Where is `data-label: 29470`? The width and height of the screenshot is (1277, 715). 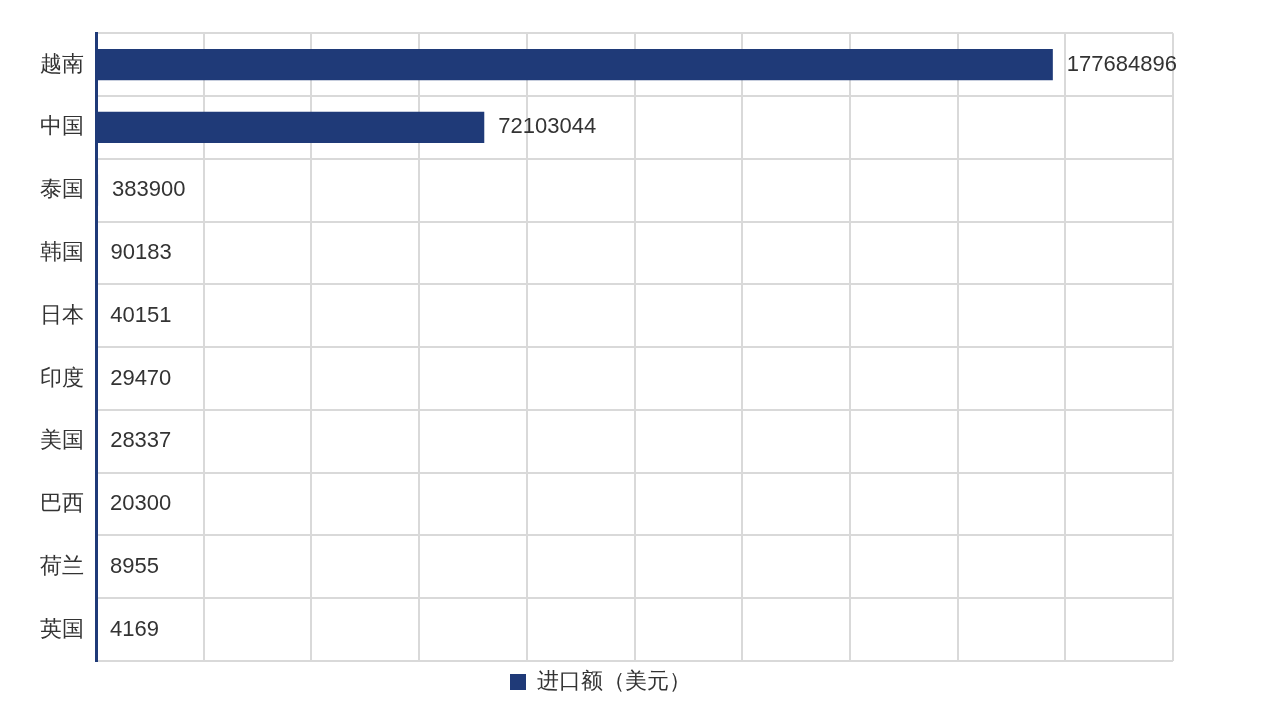 data-label: 29470 is located at coordinates (141, 377).